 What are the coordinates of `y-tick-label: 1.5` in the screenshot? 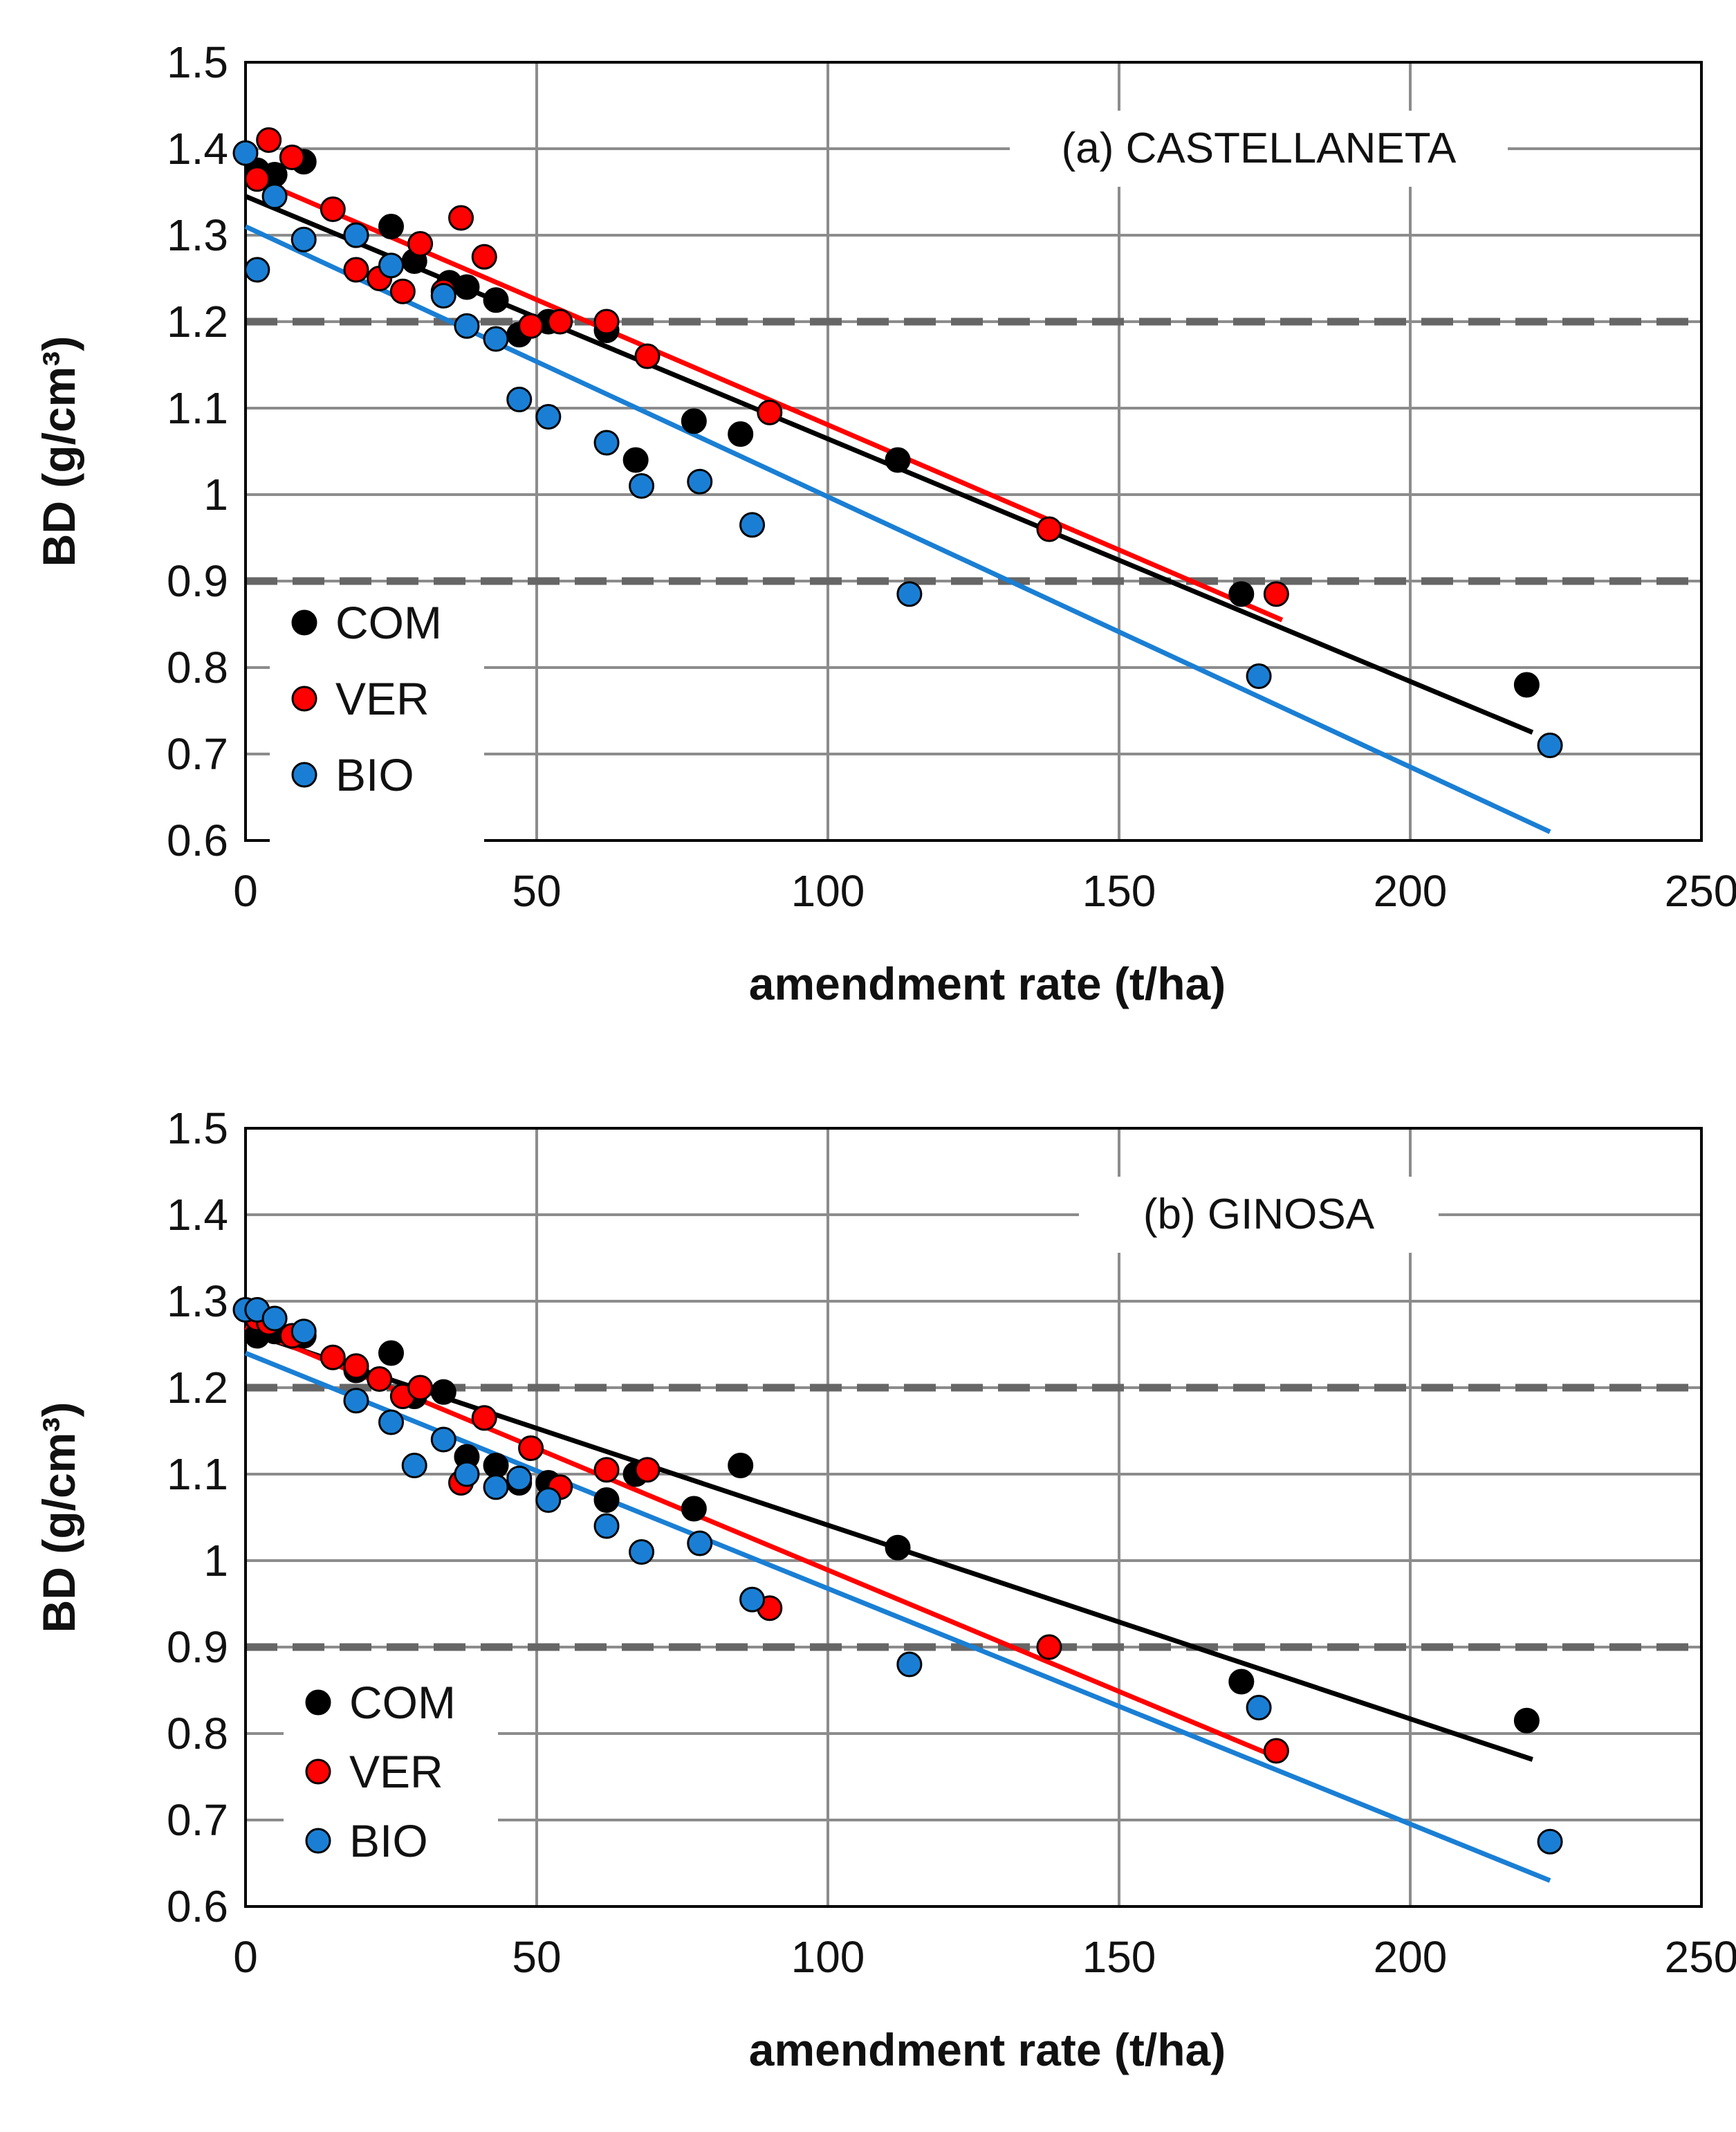 It's located at (197, 1128).